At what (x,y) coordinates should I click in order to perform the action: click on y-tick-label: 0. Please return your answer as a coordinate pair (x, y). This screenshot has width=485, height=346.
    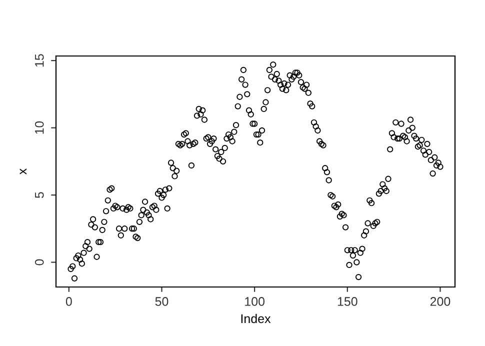
    Looking at the image, I should click on (39, 262).